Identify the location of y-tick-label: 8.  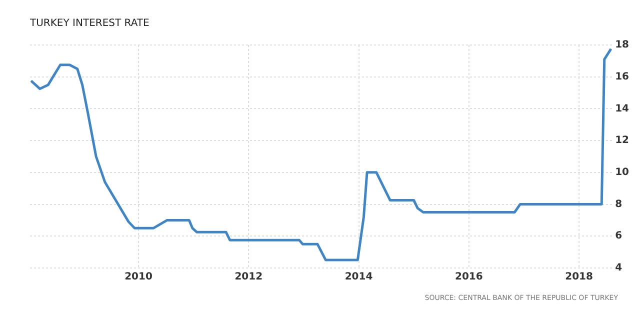
(618, 204).